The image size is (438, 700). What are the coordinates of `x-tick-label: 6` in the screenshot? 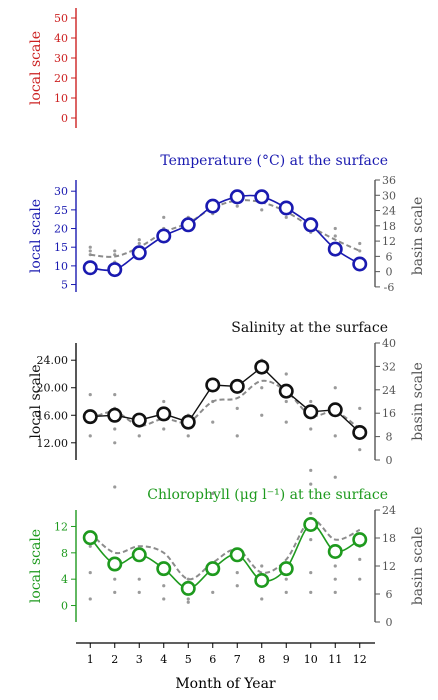 It's located at (212, 659).